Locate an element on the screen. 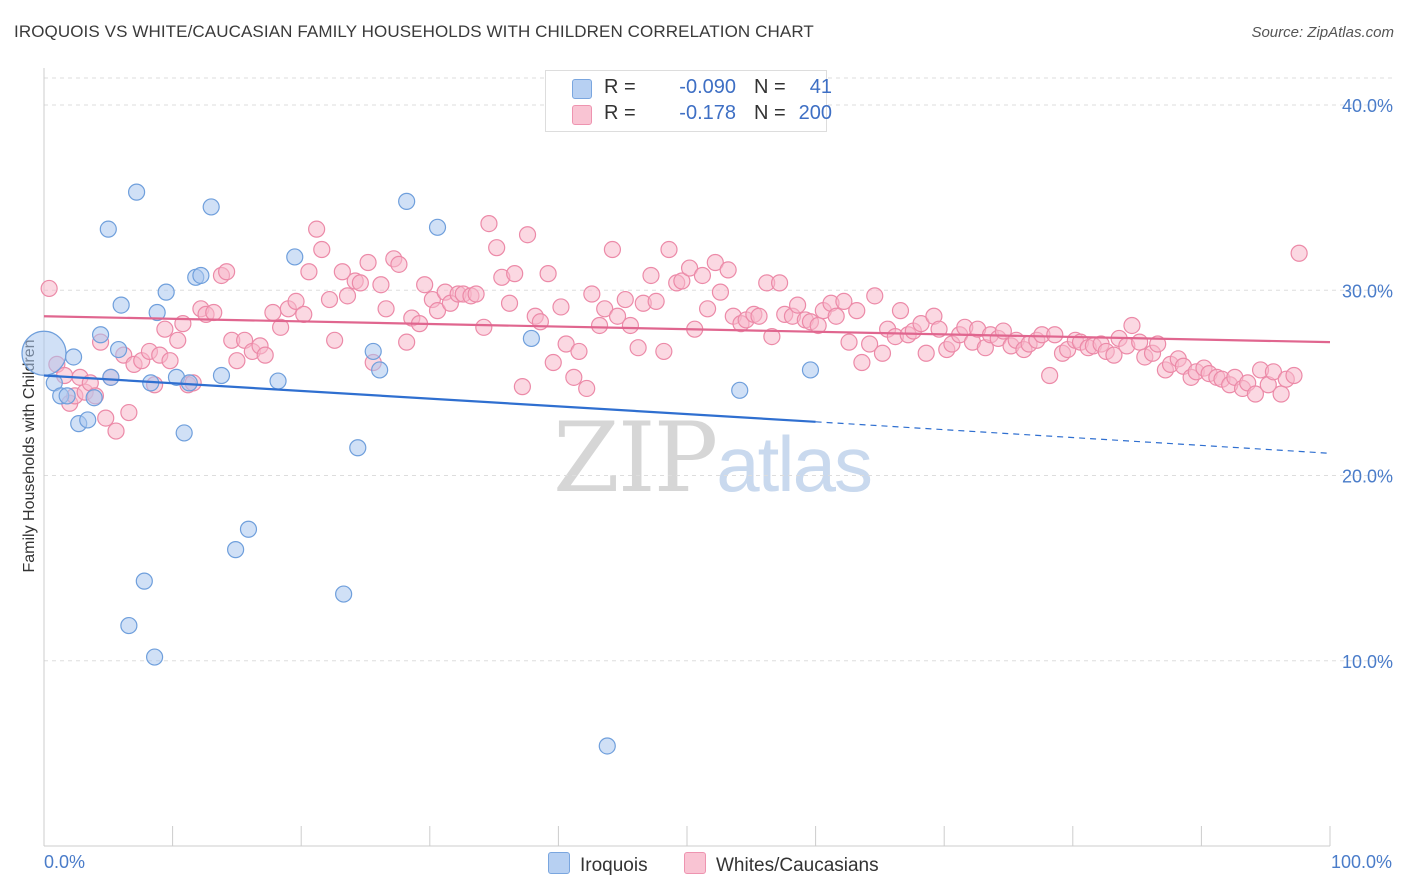  y-tick-label: 30.0% is located at coordinates (1367, 291).